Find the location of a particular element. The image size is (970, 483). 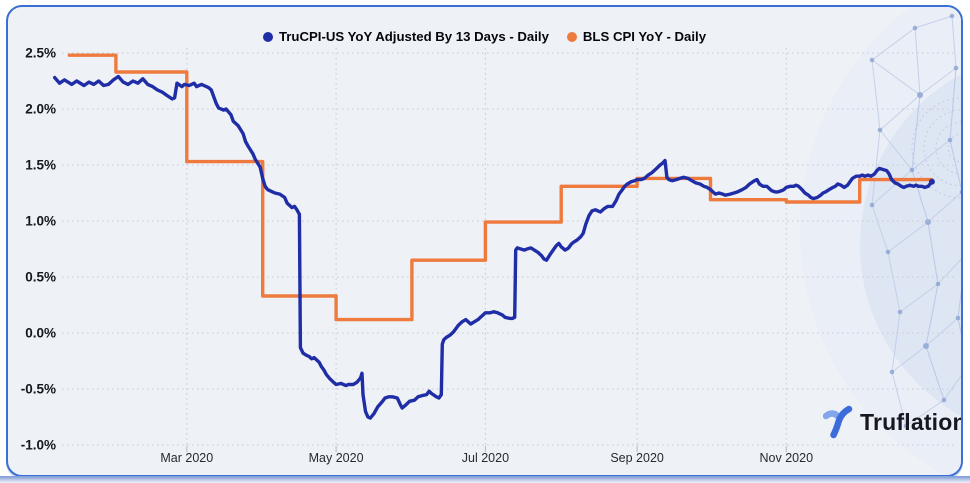

legend-dot-bls-icon is located at coordinates (571, 36).